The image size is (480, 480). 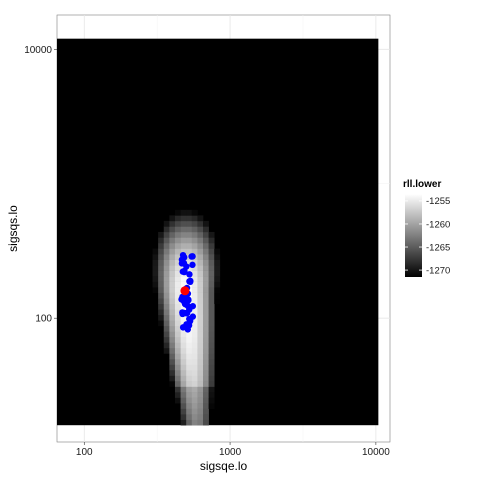 I want to click on best-point-layer, so click(x=185, y=291).